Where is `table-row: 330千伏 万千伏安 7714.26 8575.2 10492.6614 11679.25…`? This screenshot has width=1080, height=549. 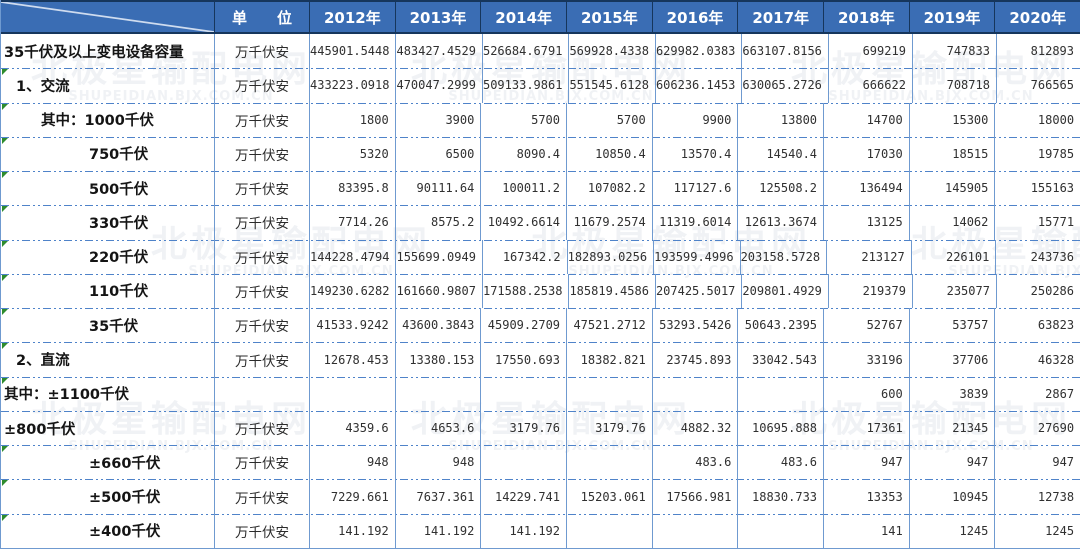 table-row: 330千伏 万千伏安 7714.26 8575.2 10492.6614 11679.25… is located at coordinates (540, 222).